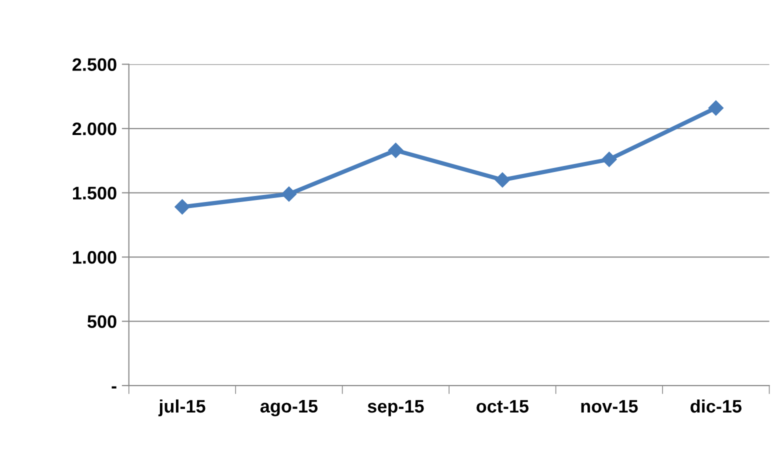 The height and width of the screenshot is (459, 781). I want to click on x-tick-label: sep-15, so click(396, 408).